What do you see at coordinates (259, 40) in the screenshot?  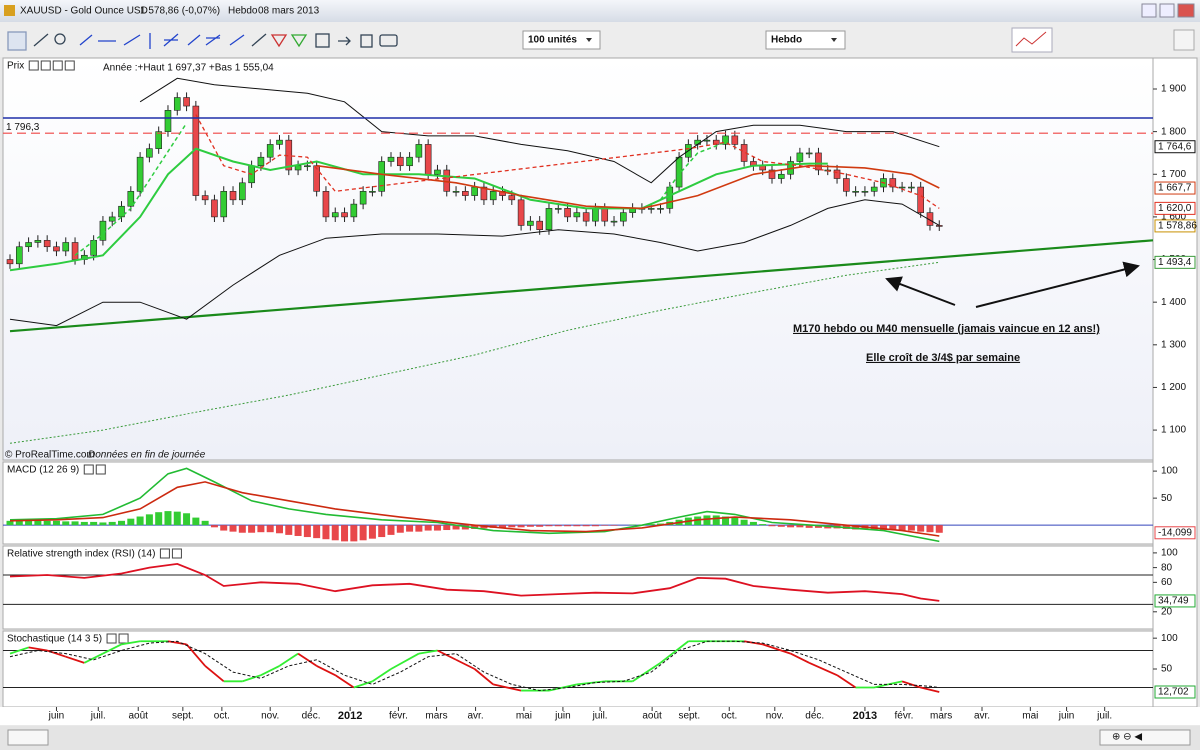 I see `tool-pen` at bounding box center [259, 40].